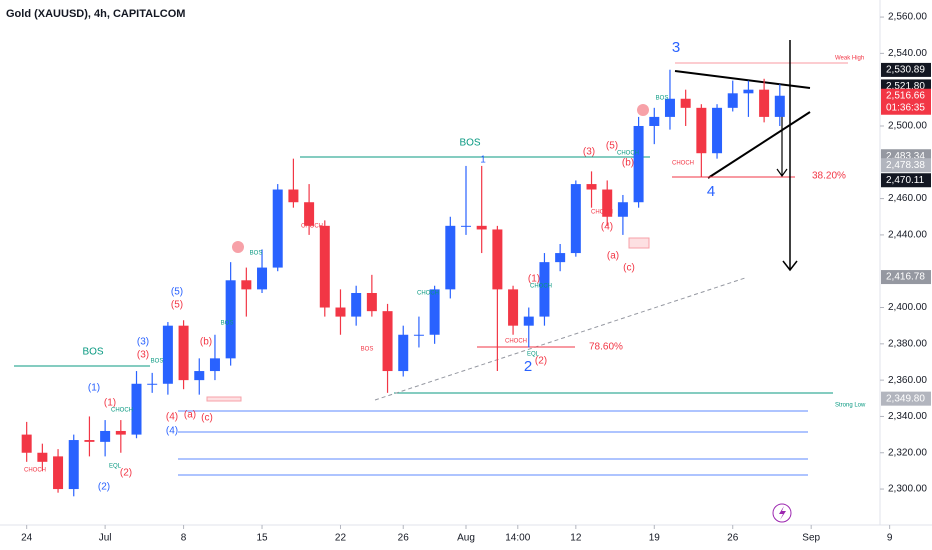  Describe the element at coordinates (907, 53) in the screenshot. I see `y-tick-label: 2,540.00` at that location.